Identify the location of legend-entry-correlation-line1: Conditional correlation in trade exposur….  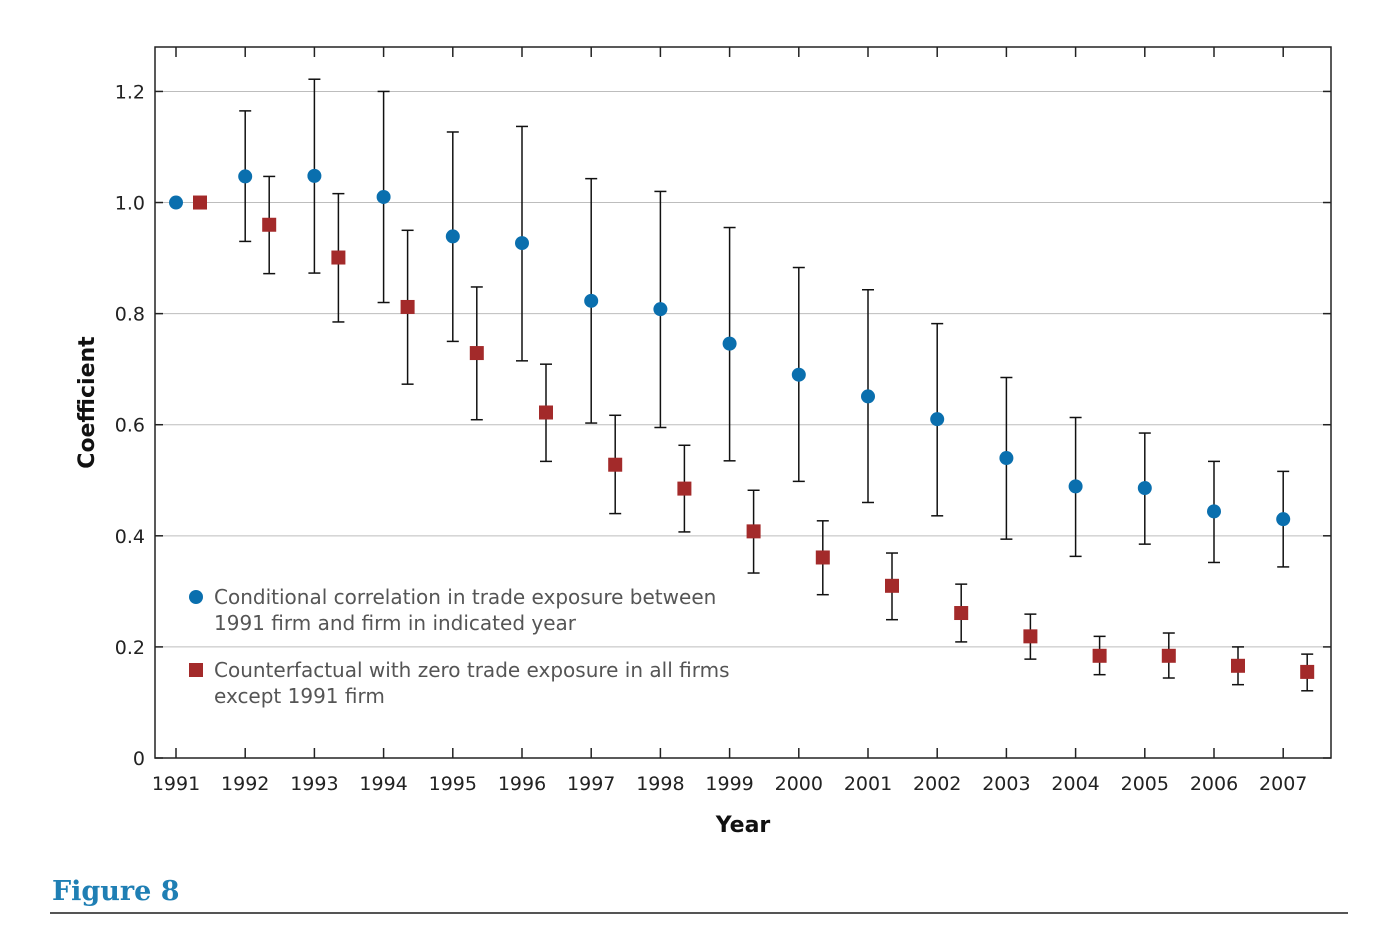
(465, 597).